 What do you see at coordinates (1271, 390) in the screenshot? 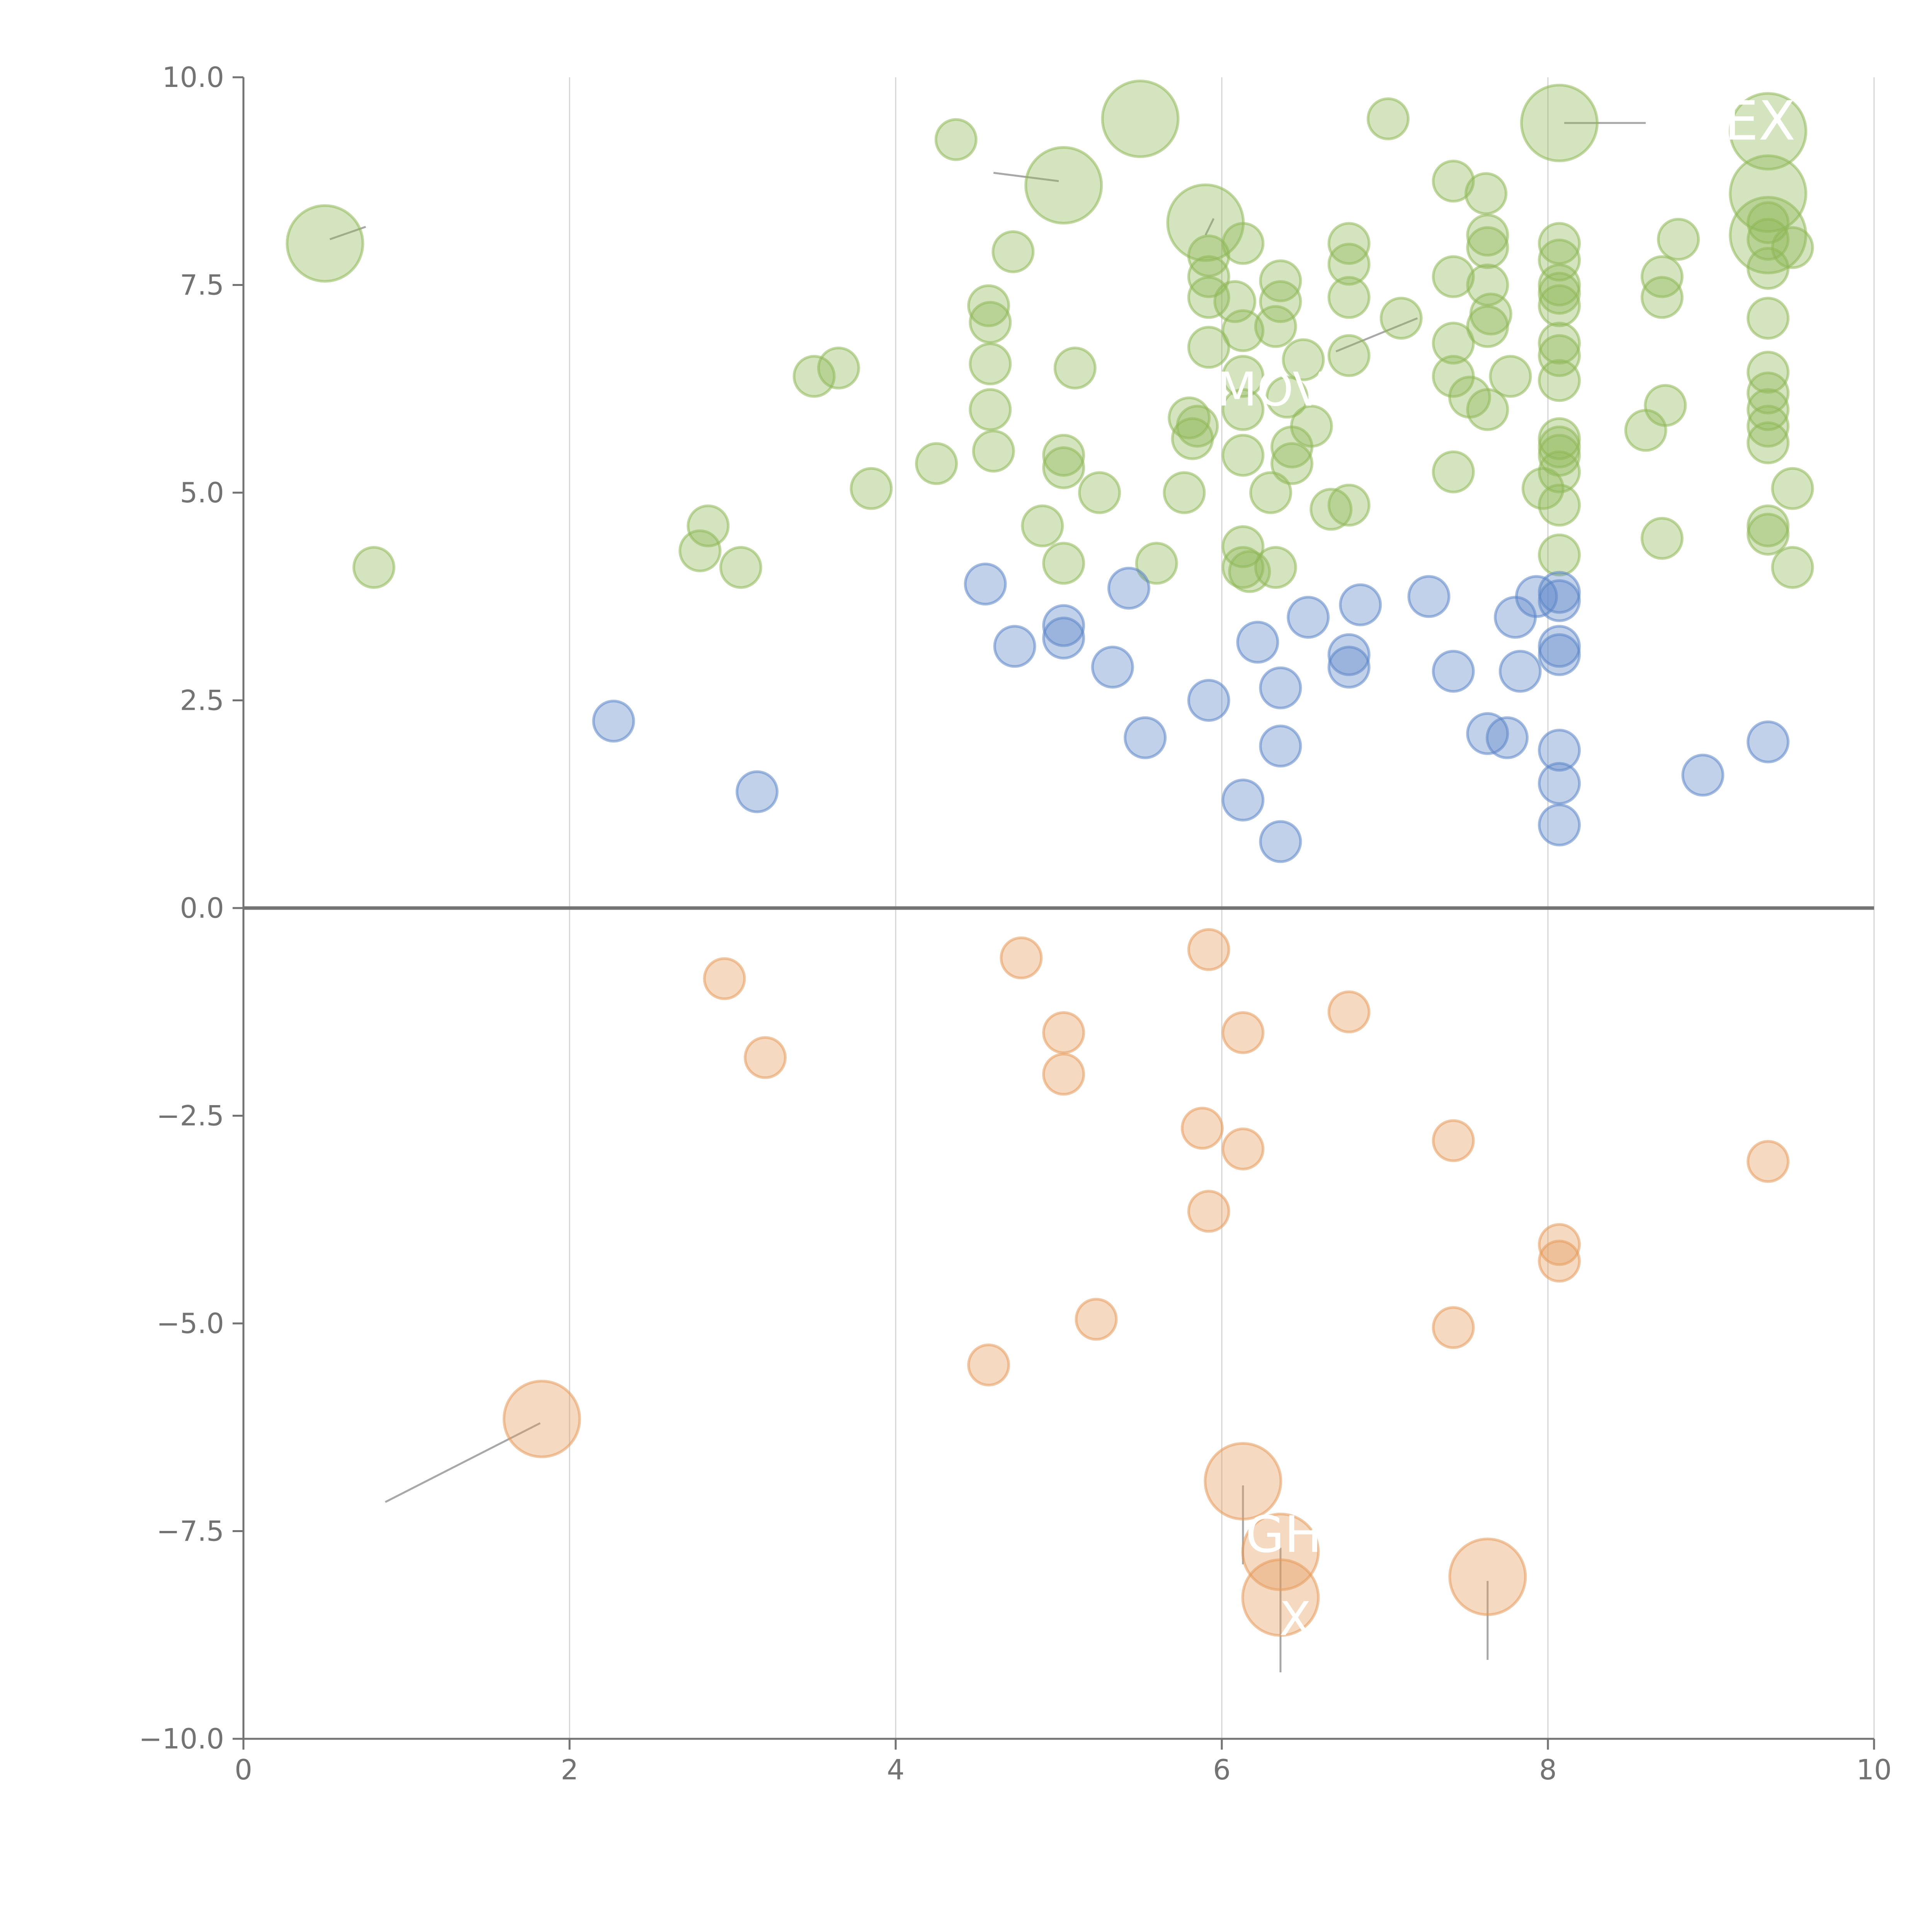
I see `bubble-label: MOV` at bounding box center [1271, 390].